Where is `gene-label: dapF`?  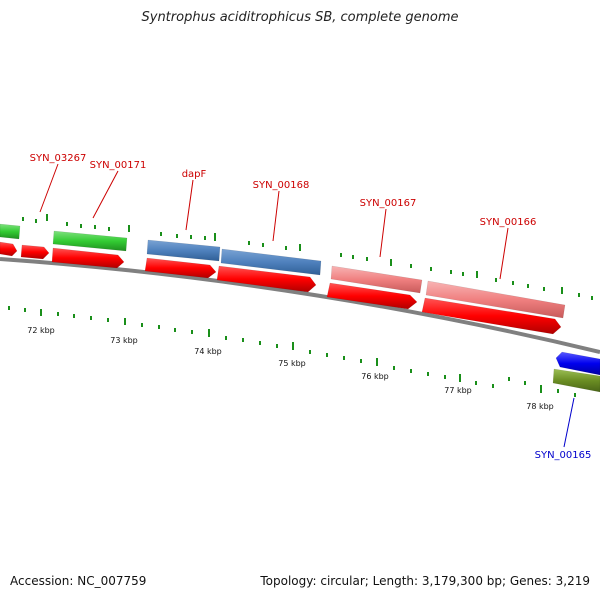
gene-label: dapF is located at coordinates (194, 174).